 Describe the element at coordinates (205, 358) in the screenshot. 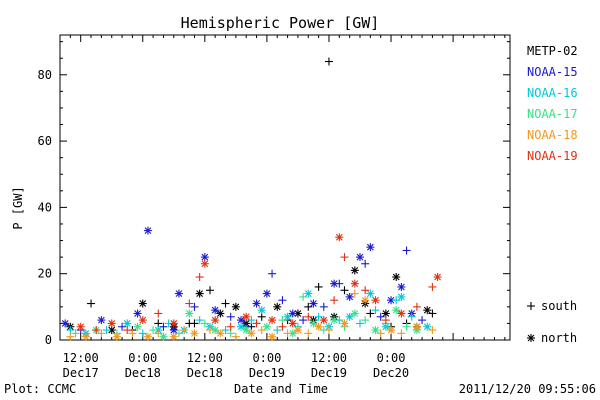

I see `x-tick-label-time: 12:00` at that location.